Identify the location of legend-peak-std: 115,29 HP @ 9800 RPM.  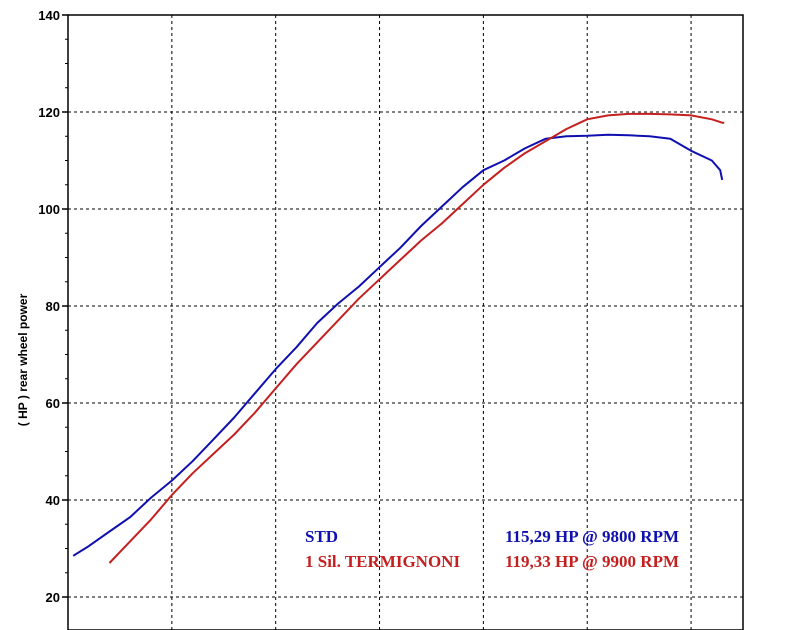
(592, 536).